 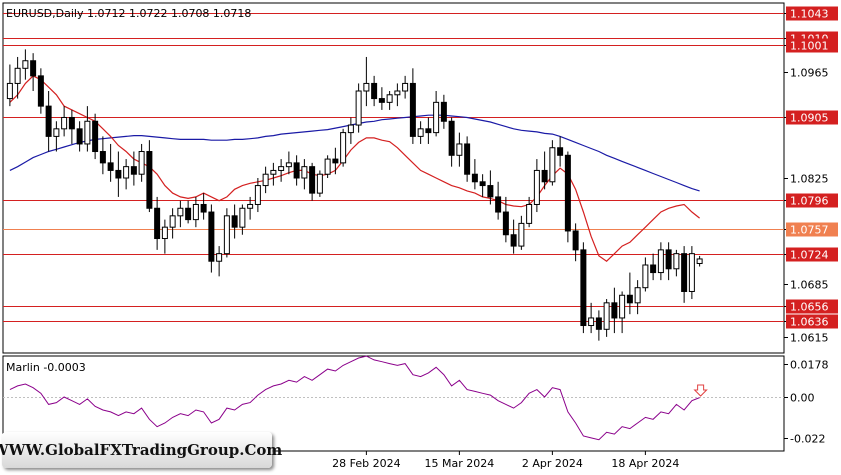 I want to click on indicator-label: Marlin -0.0003, so click(x=46, y=367).